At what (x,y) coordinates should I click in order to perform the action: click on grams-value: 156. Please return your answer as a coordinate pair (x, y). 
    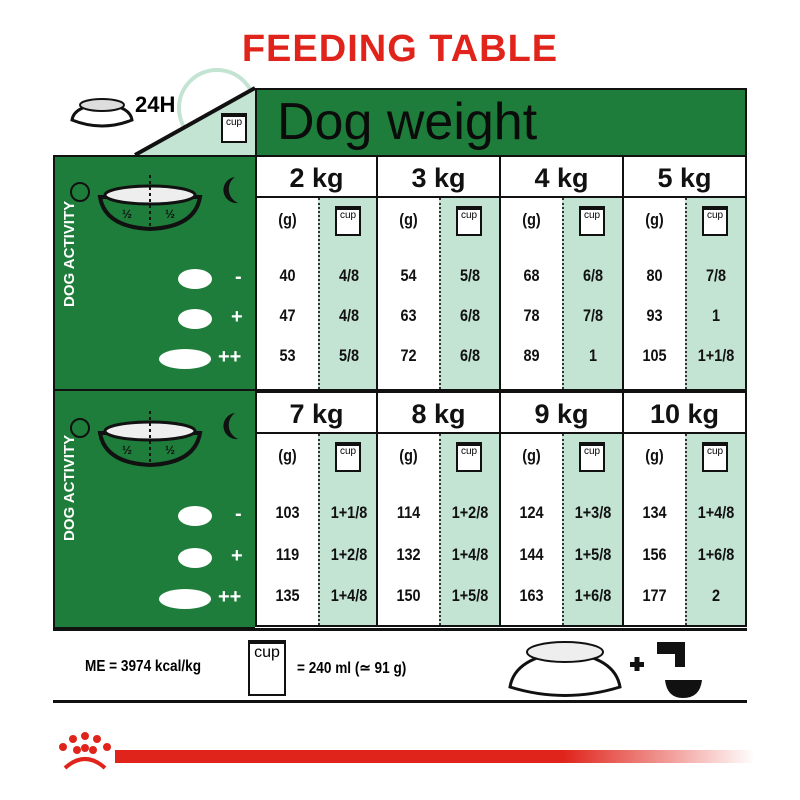
    Looking at the image, I should click on (654, 554).